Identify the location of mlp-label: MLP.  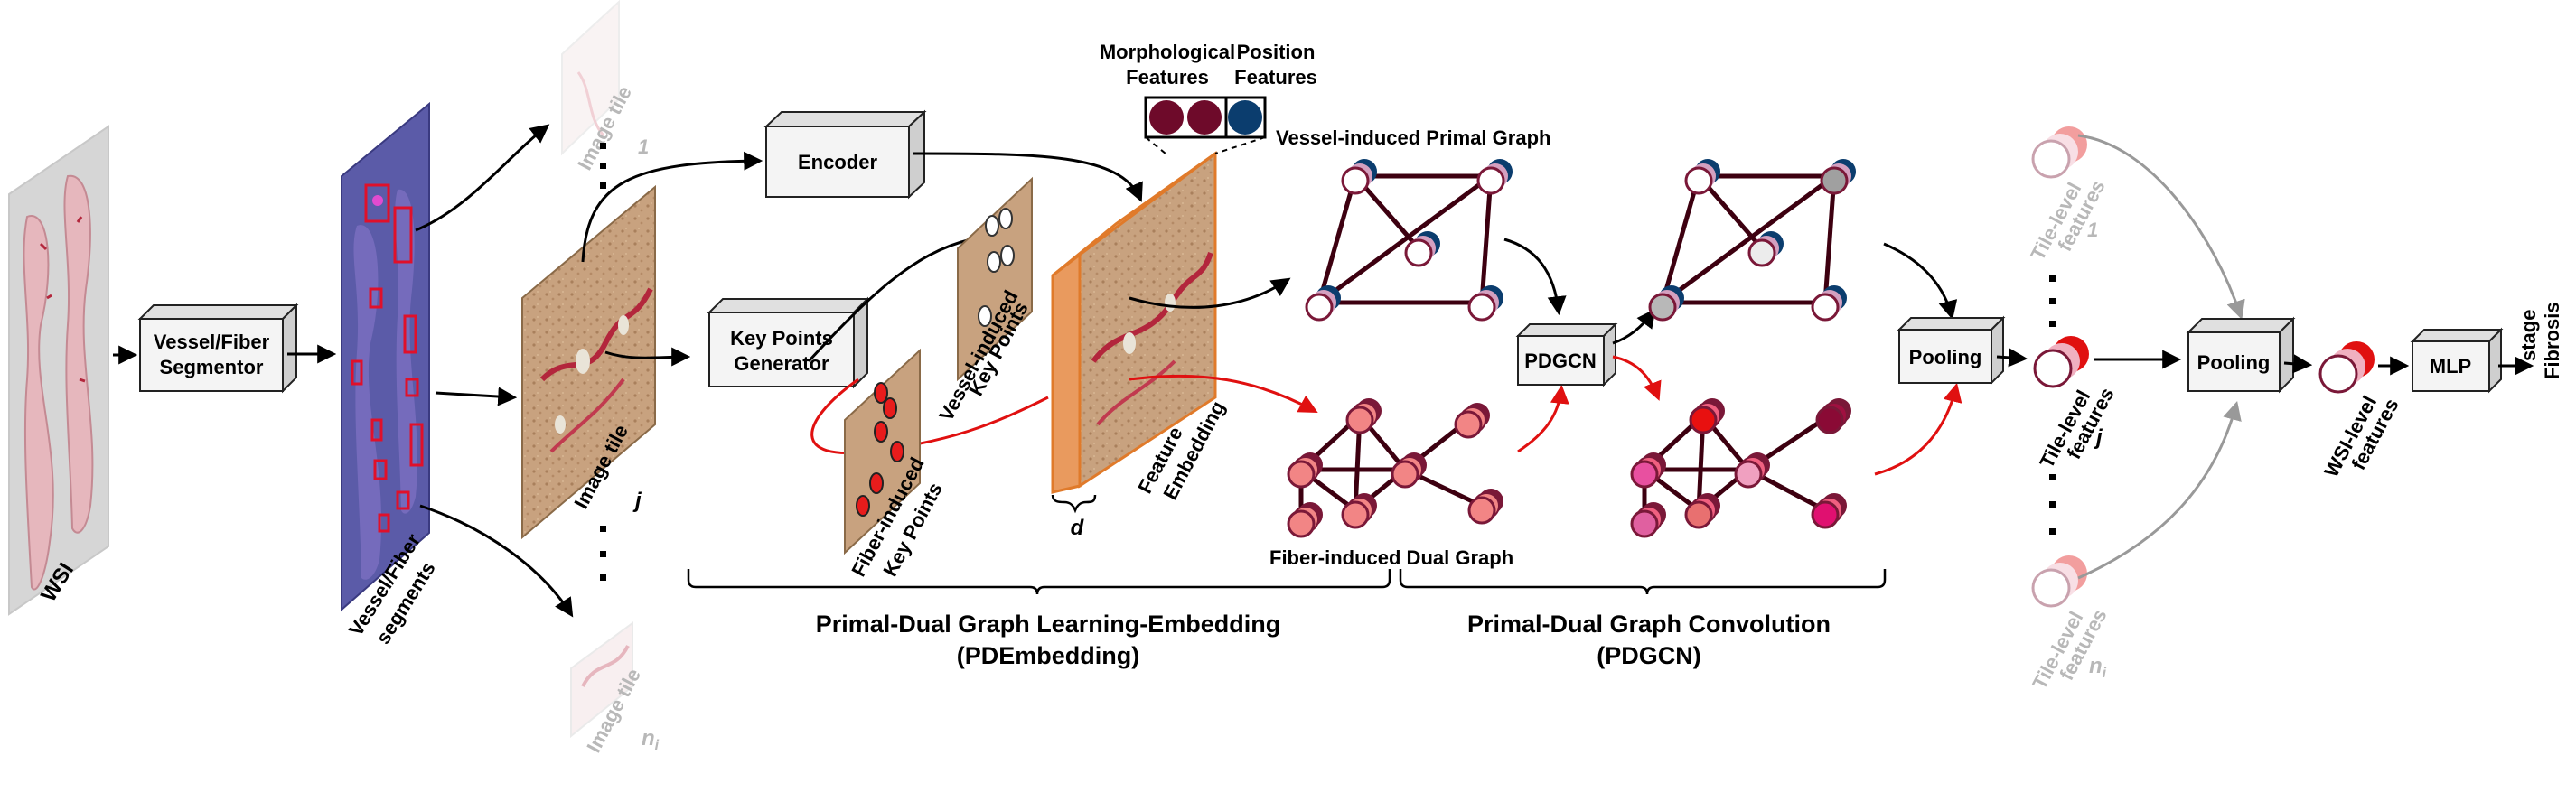
(2450, 367).